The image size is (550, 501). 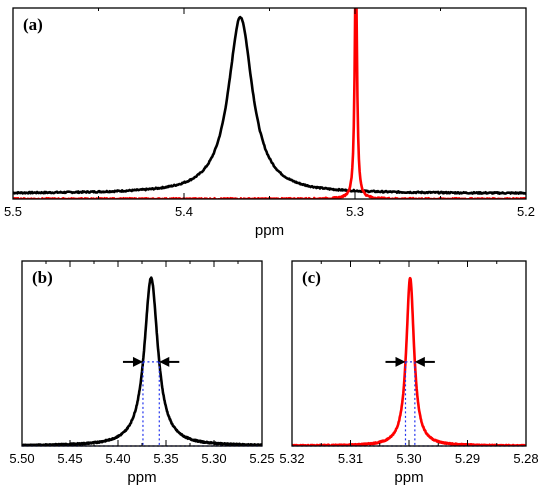 What do you see at coordinates (33, 24) in the screenshot?
I see `panel-label: (a)` at bounding box center [33, 24].